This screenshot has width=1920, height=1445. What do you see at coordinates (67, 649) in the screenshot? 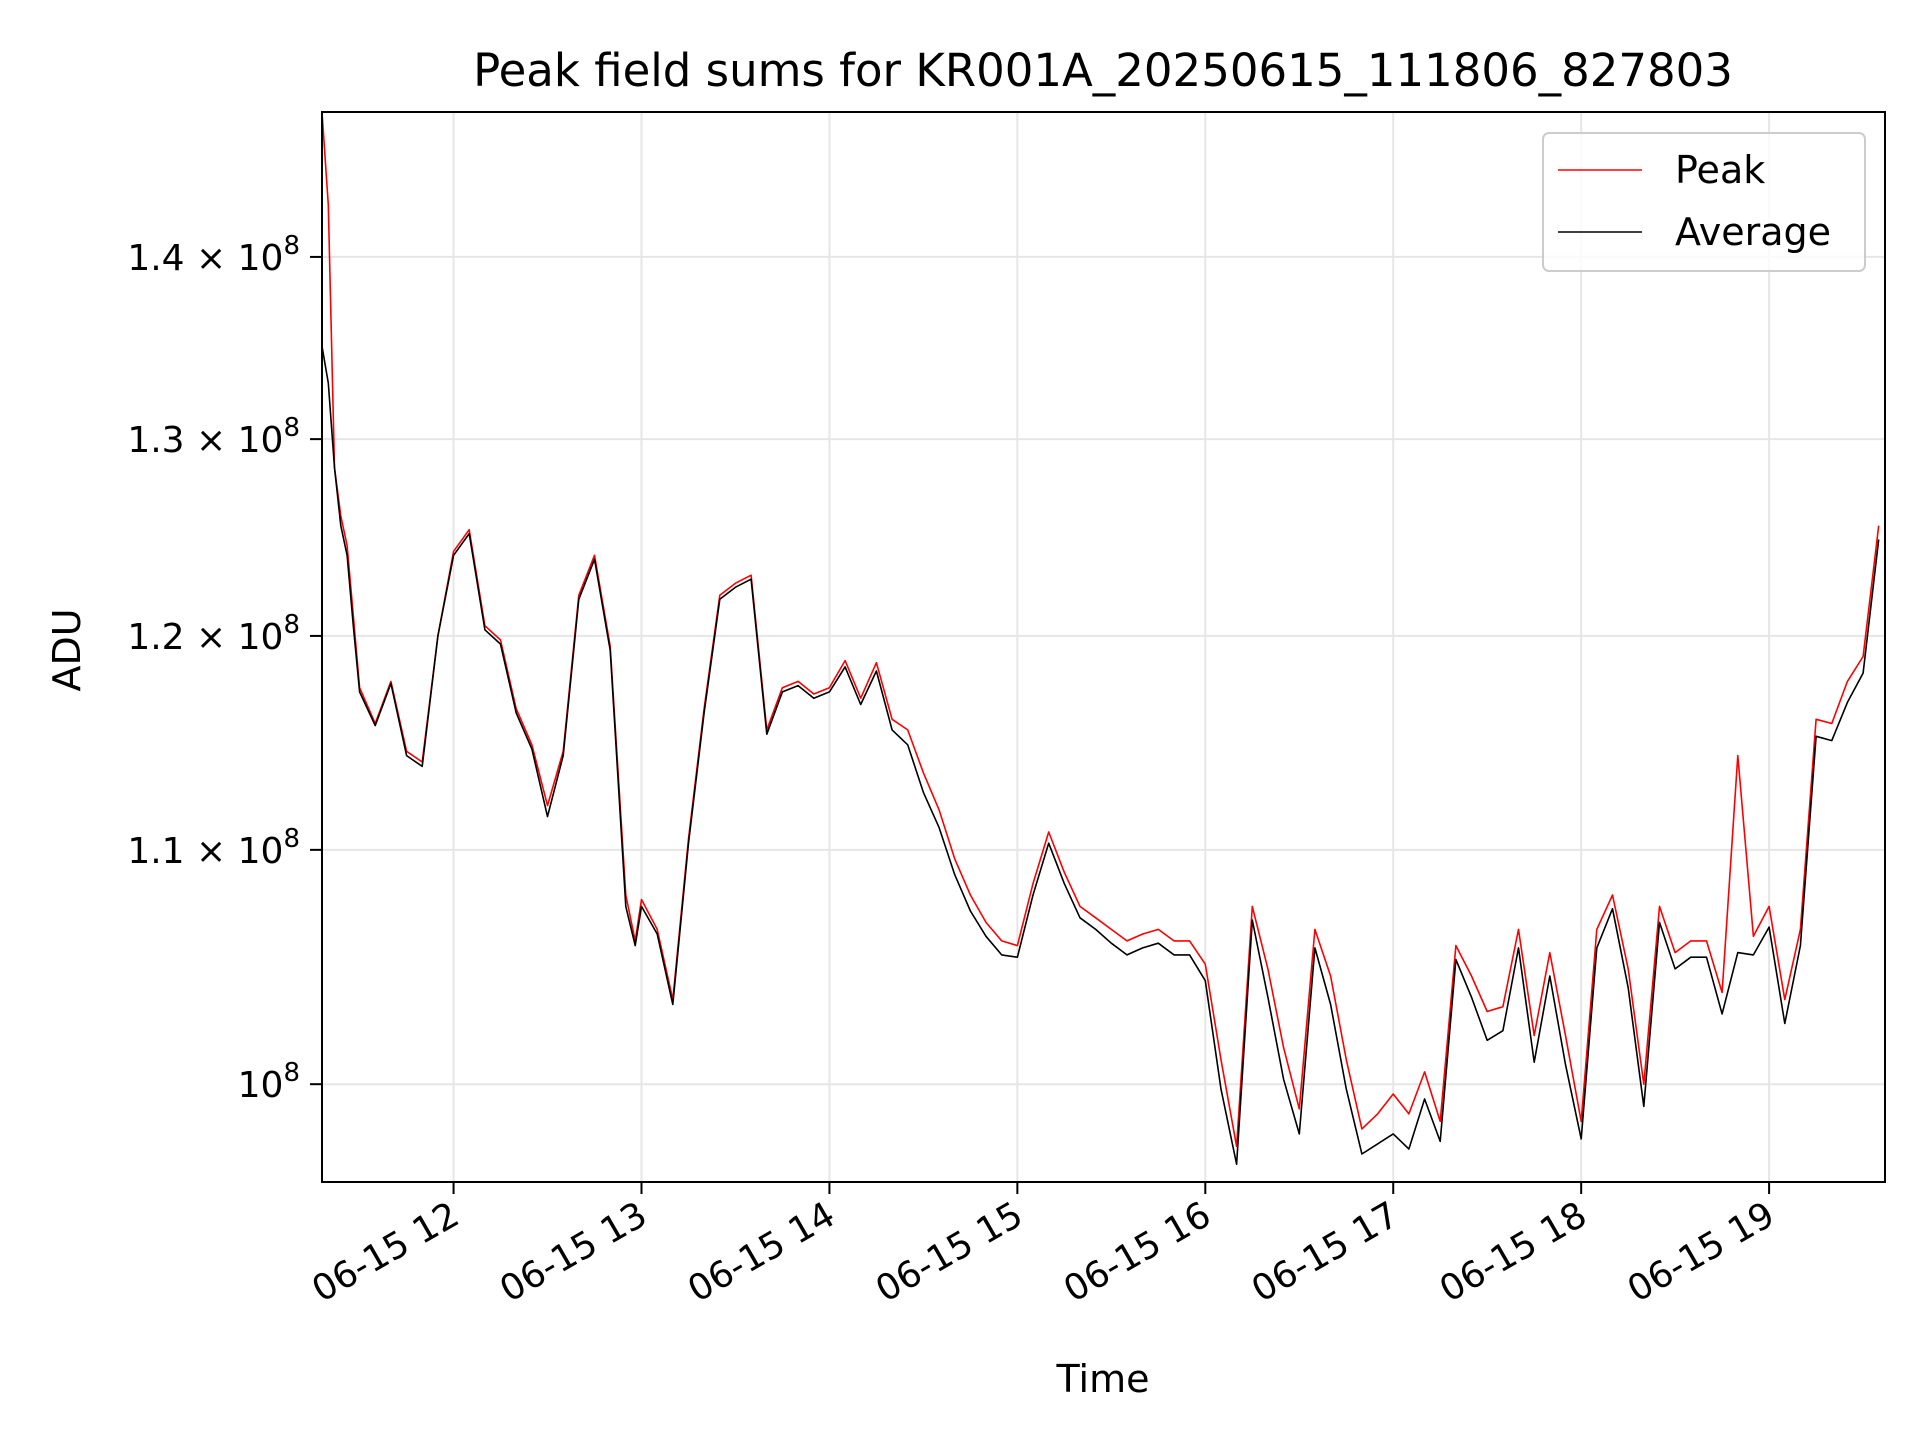
I see `y-axis-label: ADU` at bounding box center [67, 649].